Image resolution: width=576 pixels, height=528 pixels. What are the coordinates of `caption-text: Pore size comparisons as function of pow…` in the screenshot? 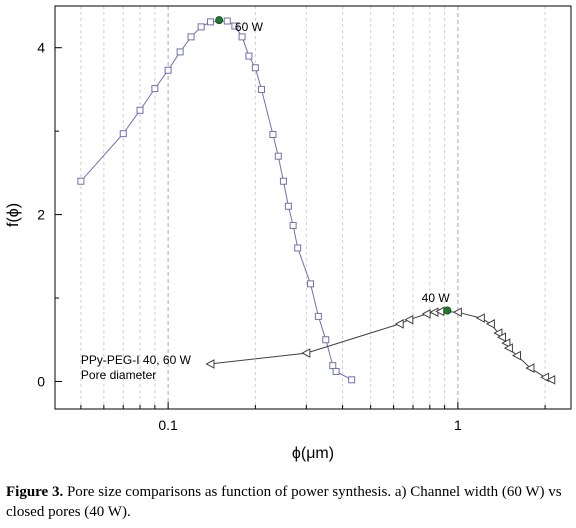 It's located at (284, 502).